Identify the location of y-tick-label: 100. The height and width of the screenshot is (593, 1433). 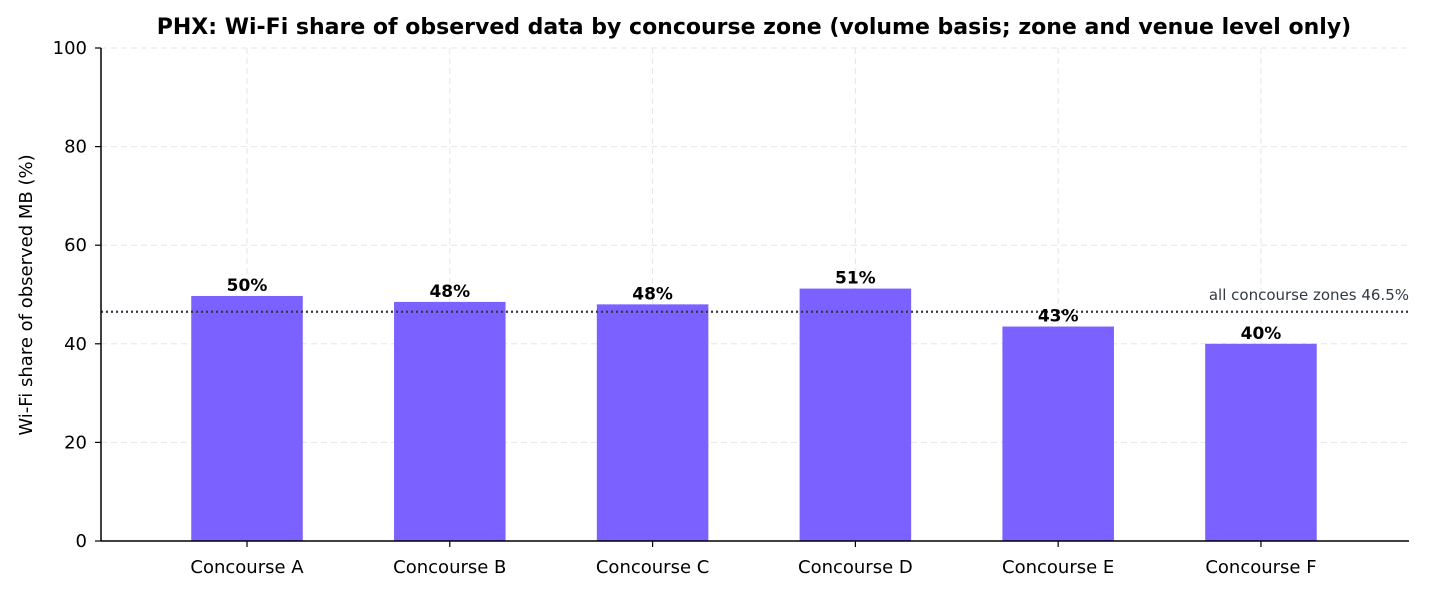
(70, 48).